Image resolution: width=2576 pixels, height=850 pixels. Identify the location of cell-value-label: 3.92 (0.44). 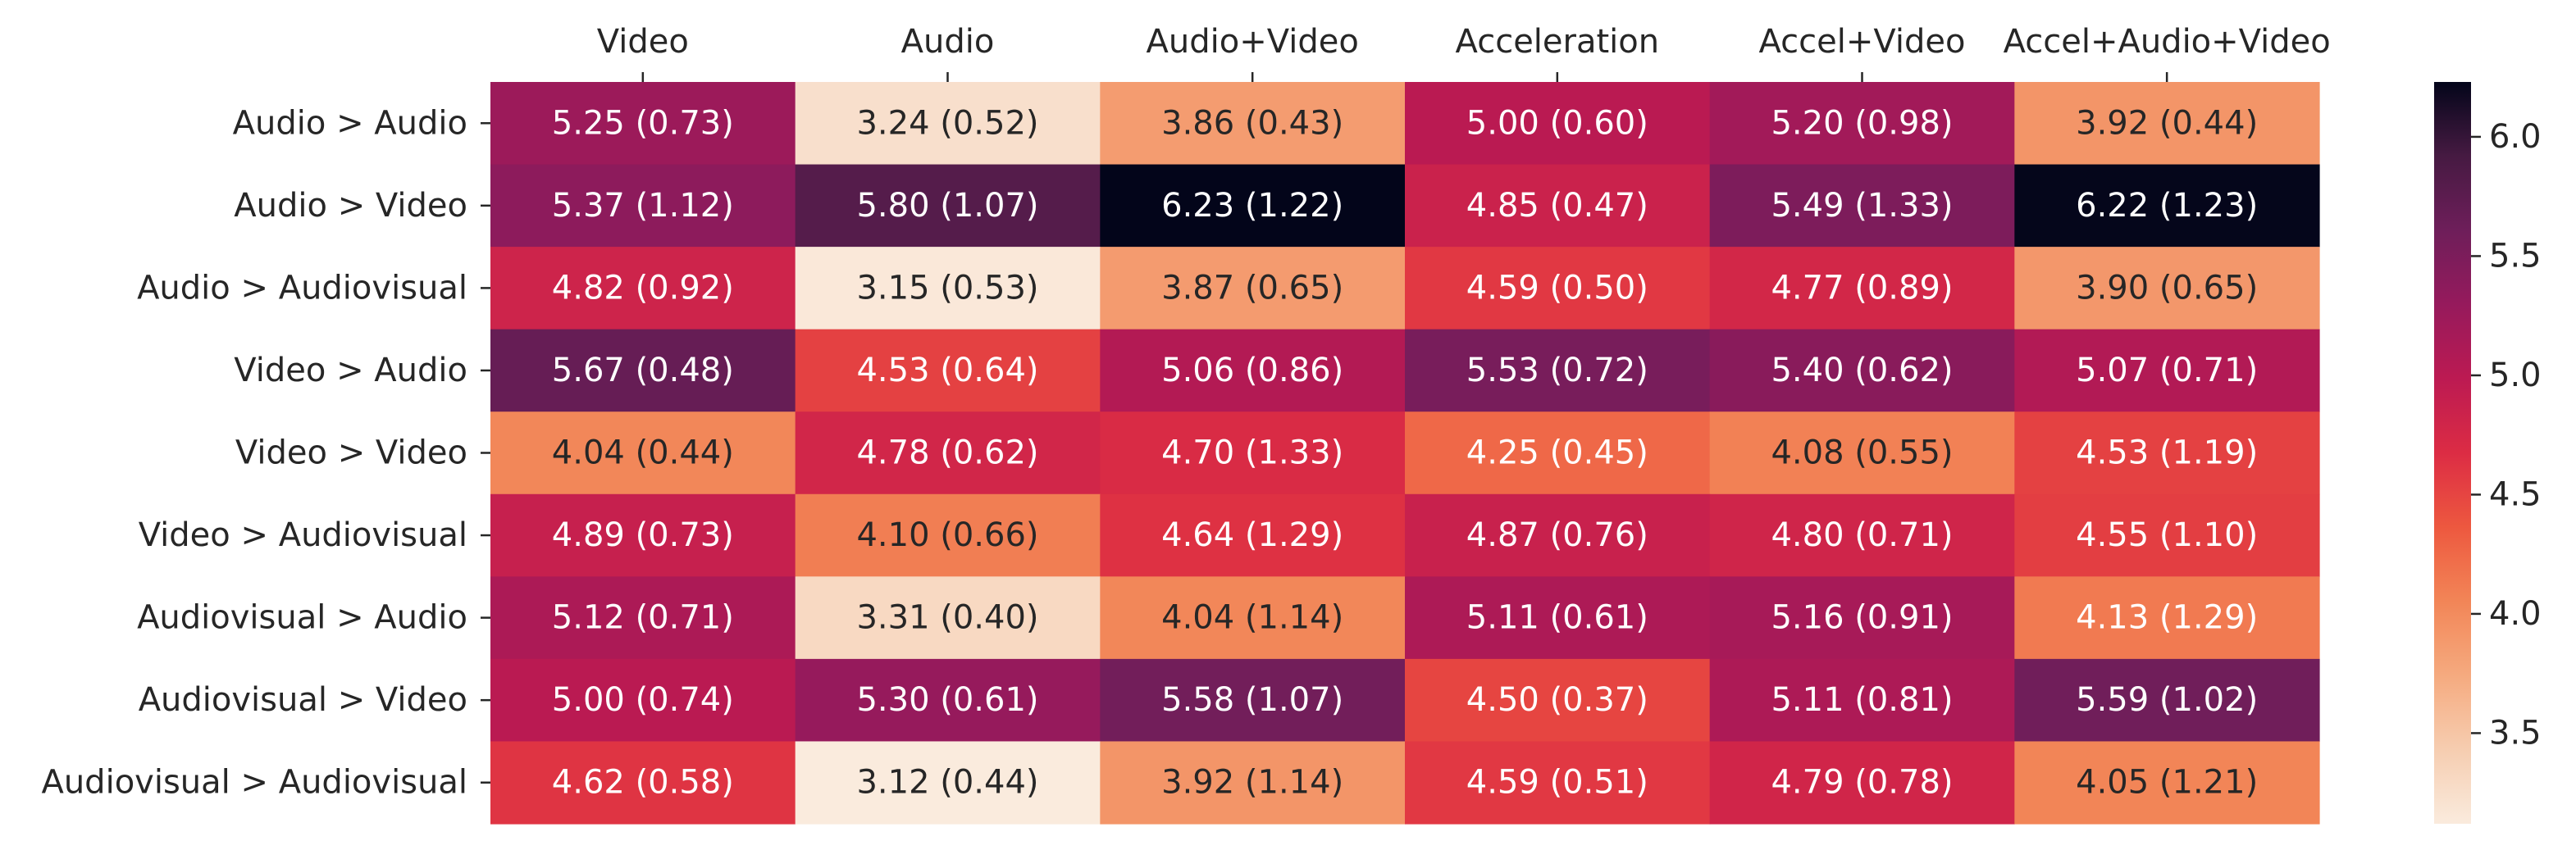
(2167, 123).